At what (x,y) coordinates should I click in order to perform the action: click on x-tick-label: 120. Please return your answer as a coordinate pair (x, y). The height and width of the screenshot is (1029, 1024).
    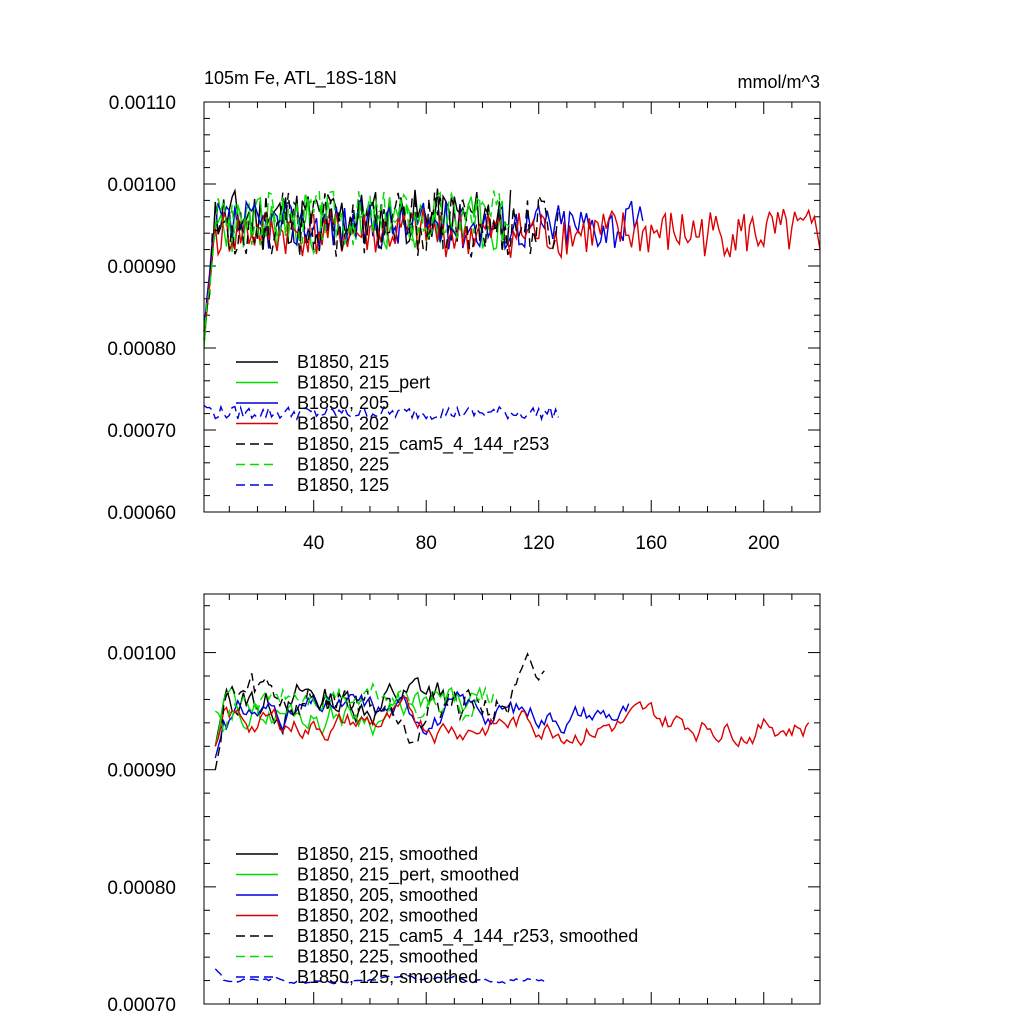
    Looking at the image, I should click on (539, 543).